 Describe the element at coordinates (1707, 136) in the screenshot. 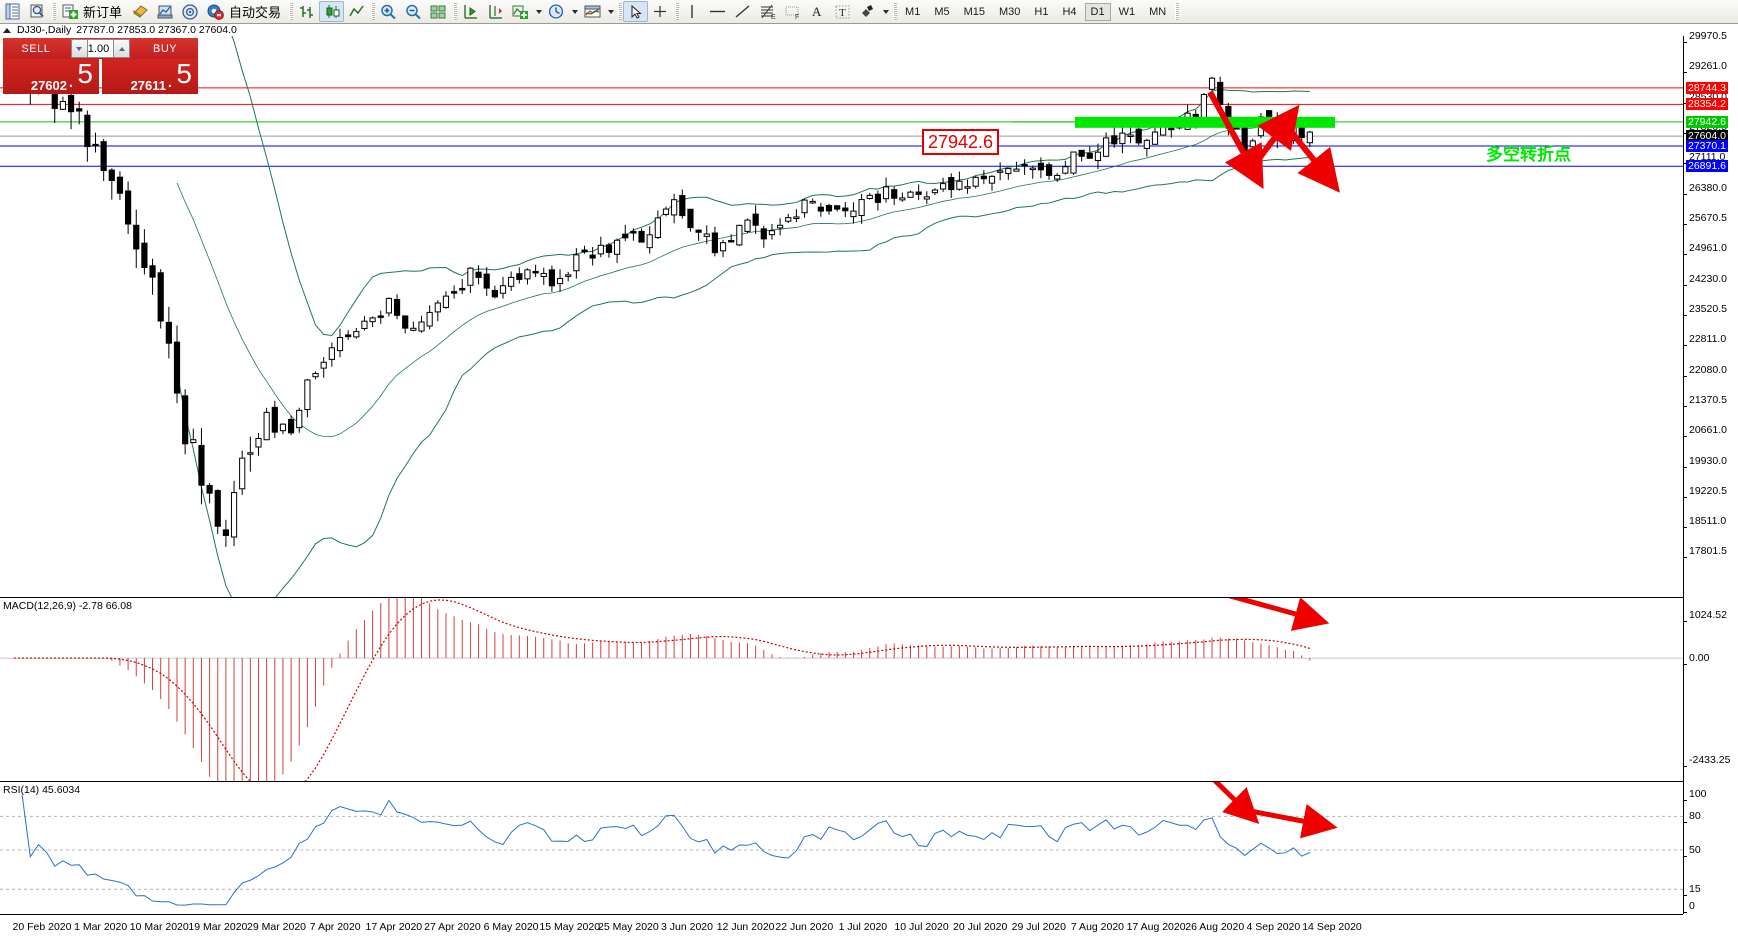

I see `price-level-badge-last-price: 27604.0` at that location.